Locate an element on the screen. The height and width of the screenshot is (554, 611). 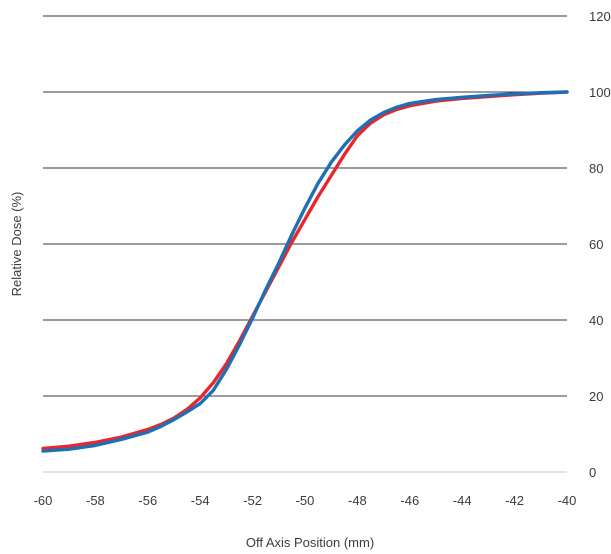
x-tick-label: -48 is located at coordinates (357, 500).